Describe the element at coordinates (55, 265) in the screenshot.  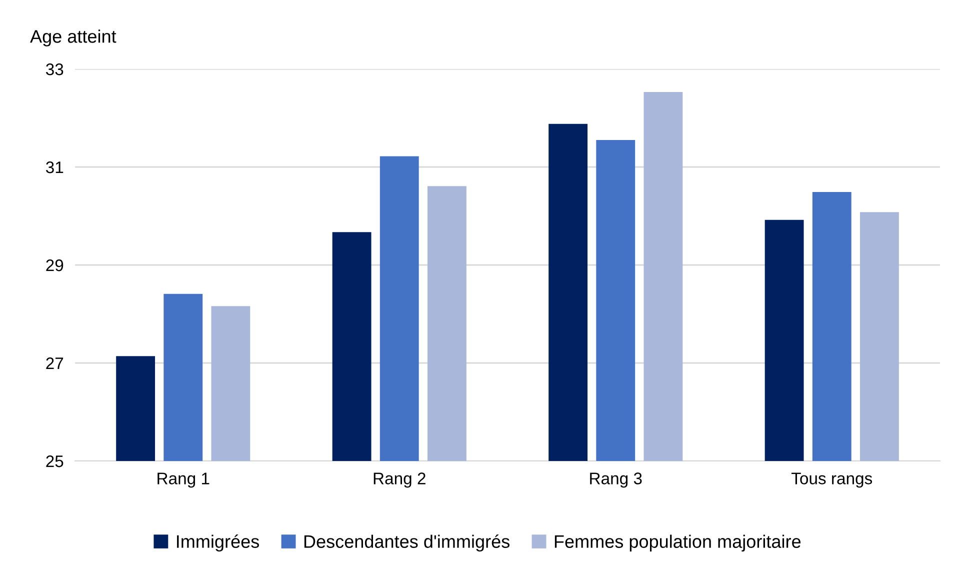
I see `y-tick-label: 29` at that location.